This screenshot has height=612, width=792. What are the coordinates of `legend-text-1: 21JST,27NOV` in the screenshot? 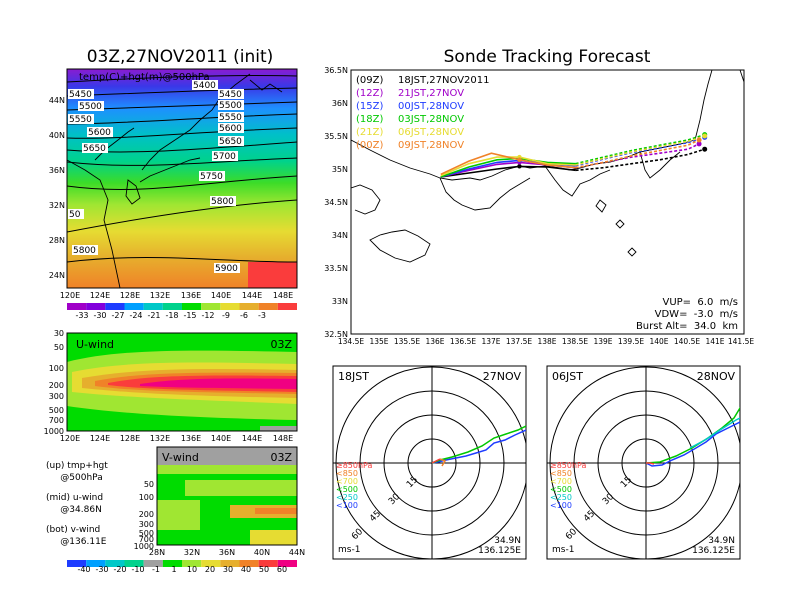 It's located at (431, 93).